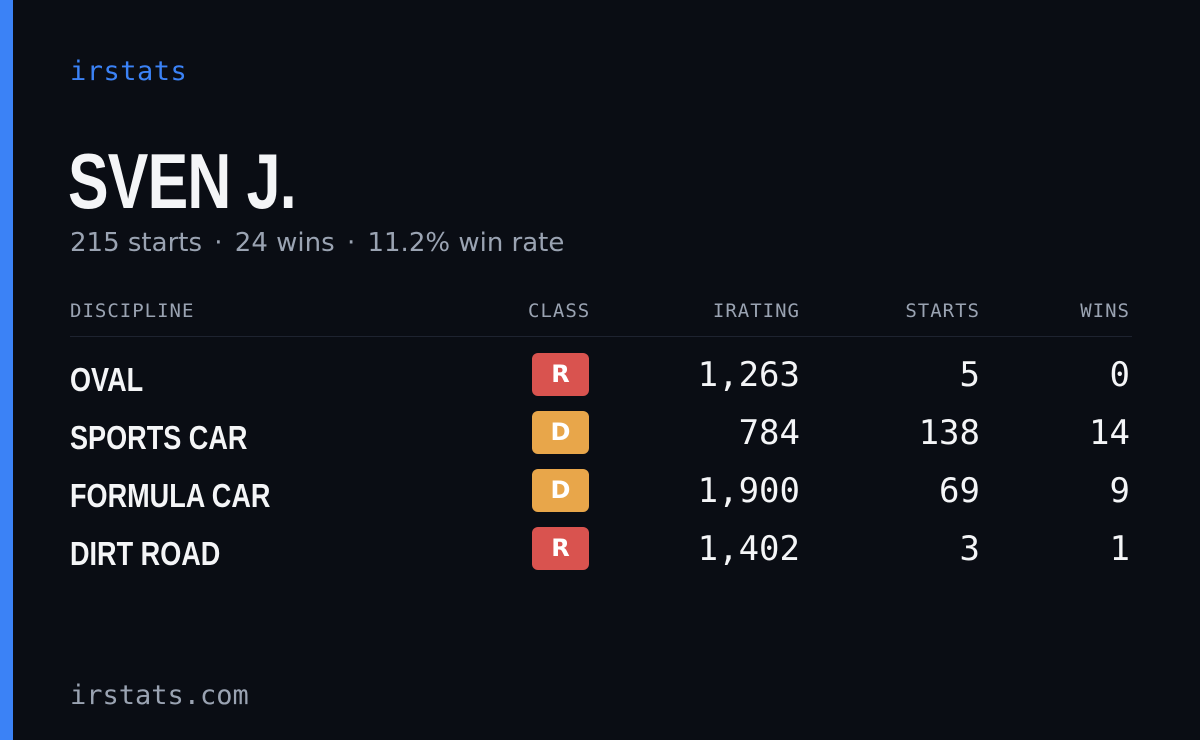  Describe the element at coordinates (284, 243) in the screenshot. I see `wins-summary: 24 wins` at that location.